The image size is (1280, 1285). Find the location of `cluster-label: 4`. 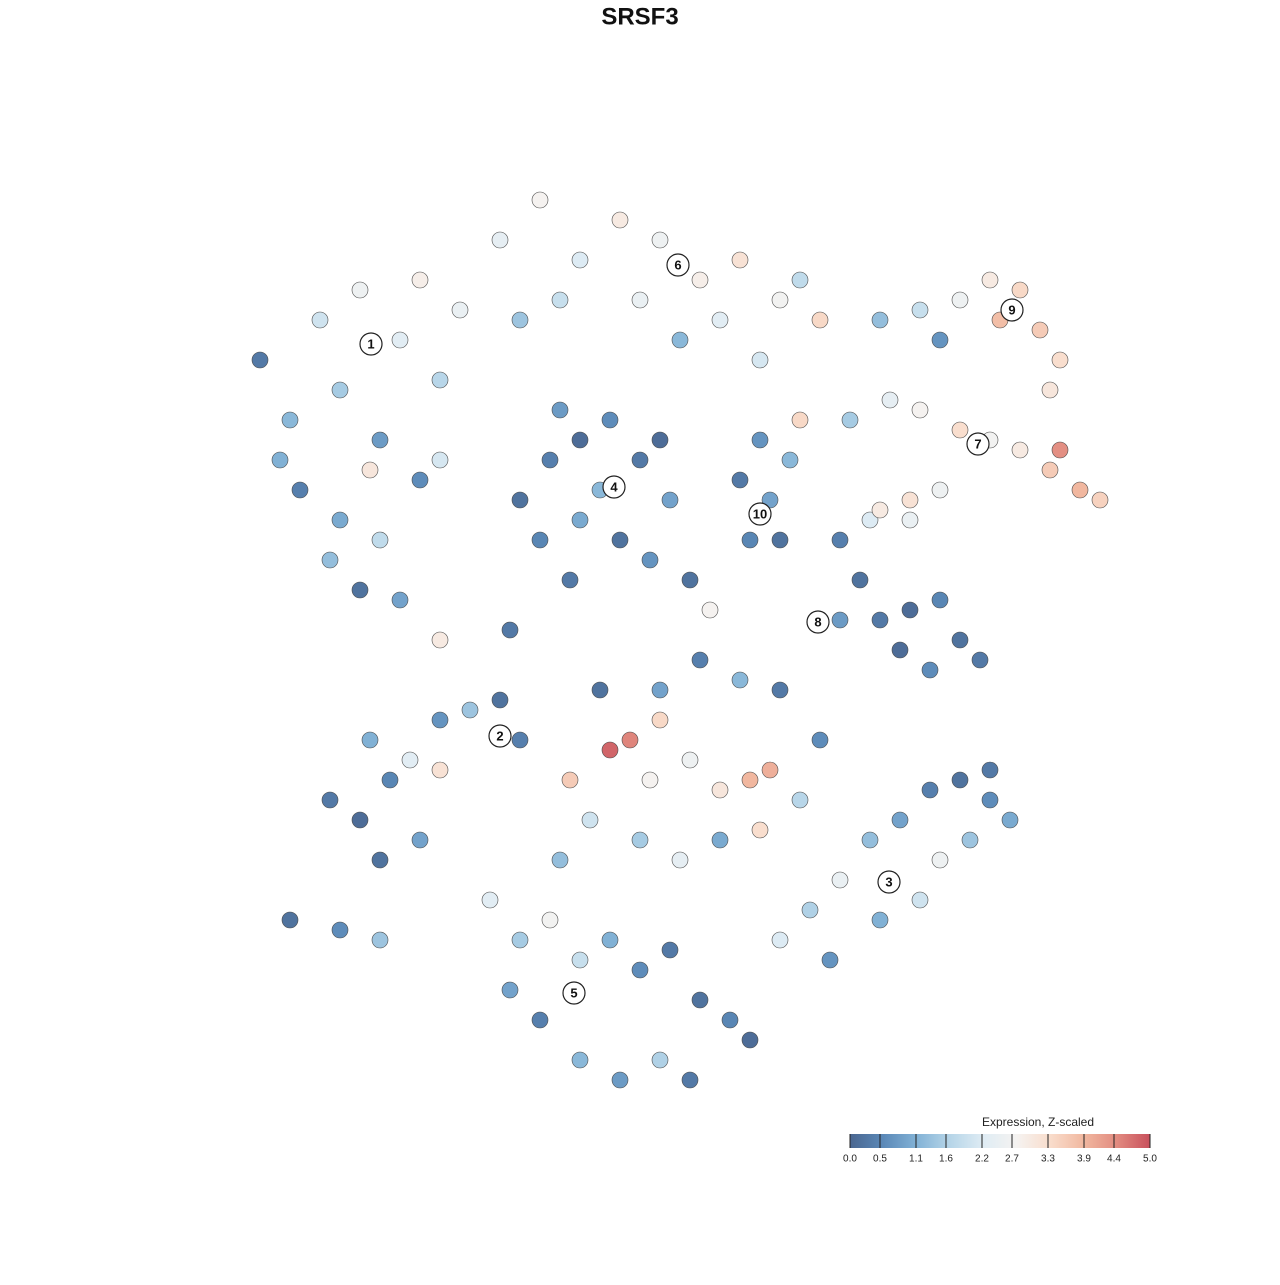

cluster-label: 4 is located at coordinates (614, 486).